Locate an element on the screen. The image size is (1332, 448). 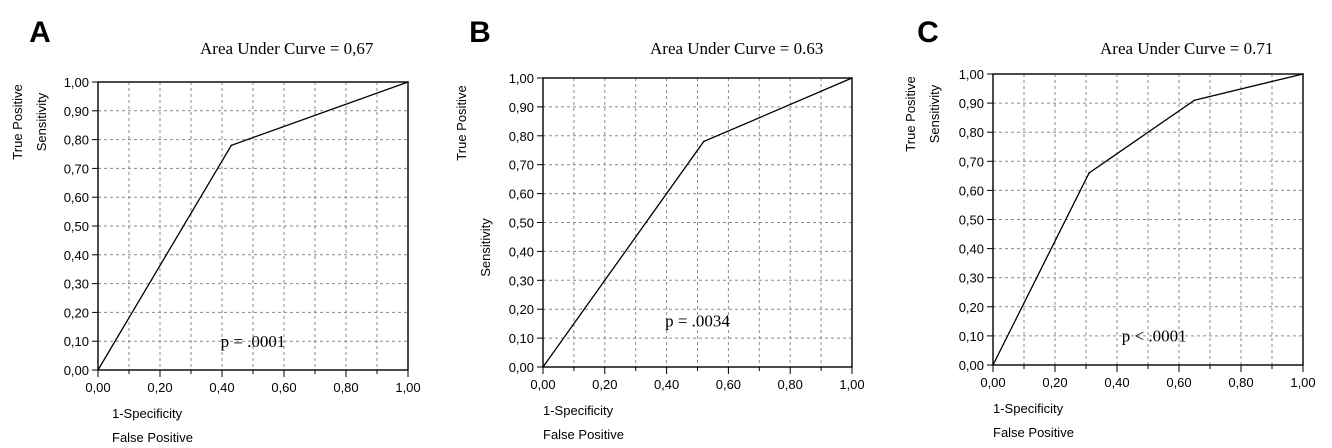
panel-letter: B is located at coordinates (480, 32).